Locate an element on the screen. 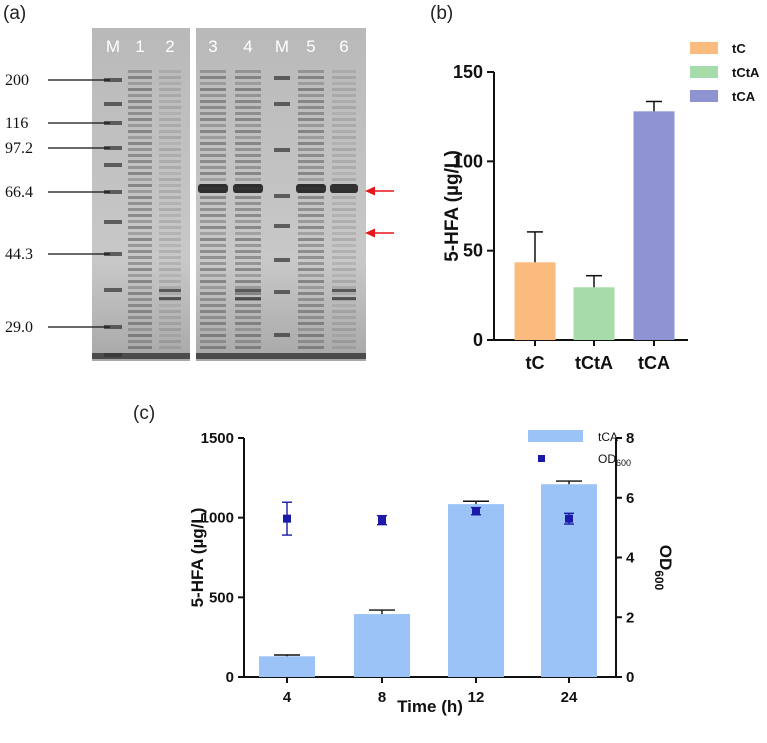  marker-label-0: 200 is located at coordinates (17, 80).